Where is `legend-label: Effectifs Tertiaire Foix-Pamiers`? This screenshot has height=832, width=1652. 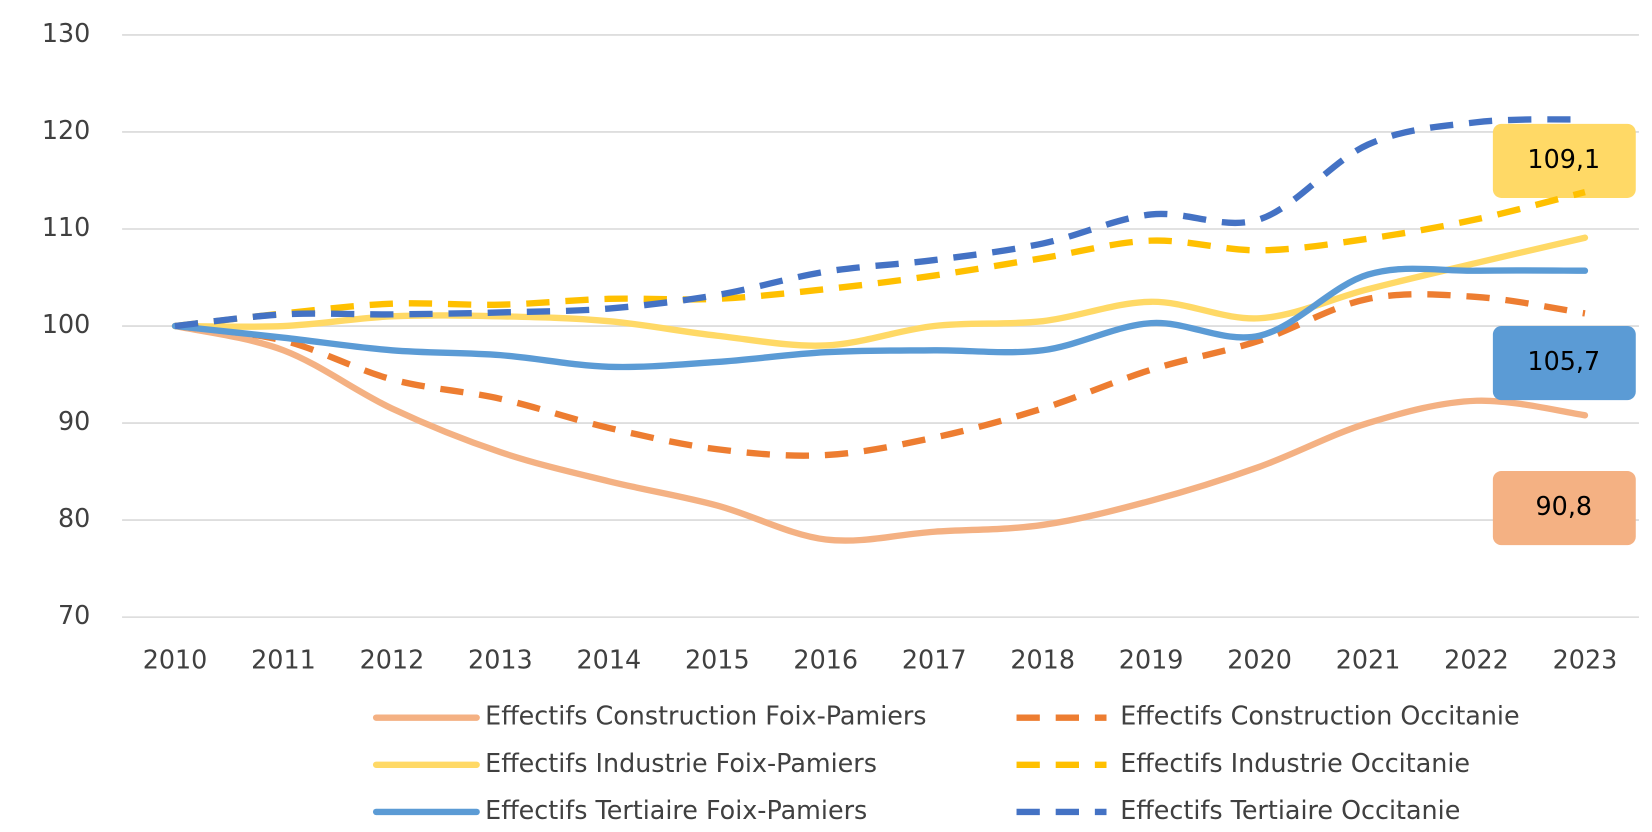 legend-label: Effectifs Tertiaire Foix-Pamiers is located at coordinates (676, 810).